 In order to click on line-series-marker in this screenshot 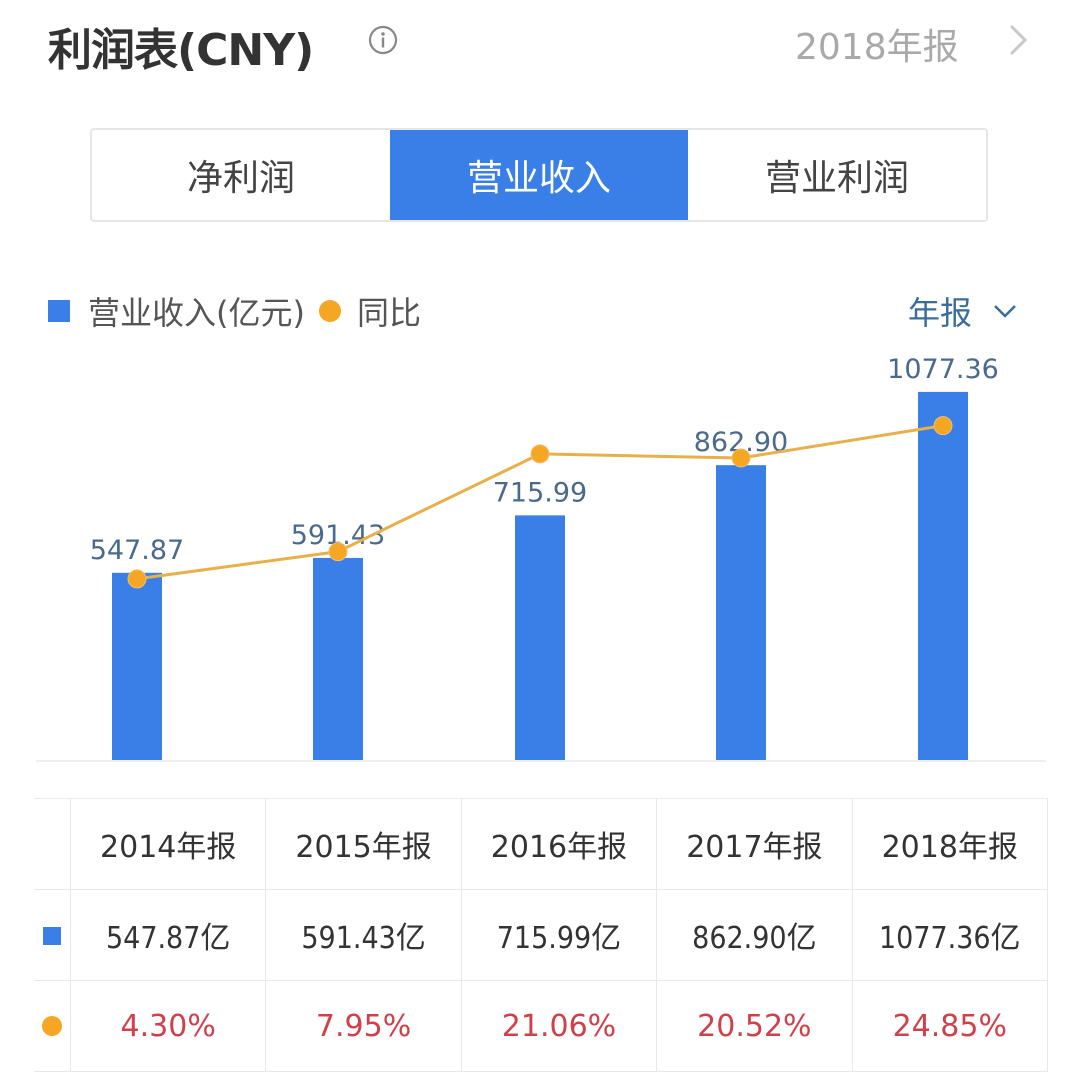, I will do `click(52, 1026)`.